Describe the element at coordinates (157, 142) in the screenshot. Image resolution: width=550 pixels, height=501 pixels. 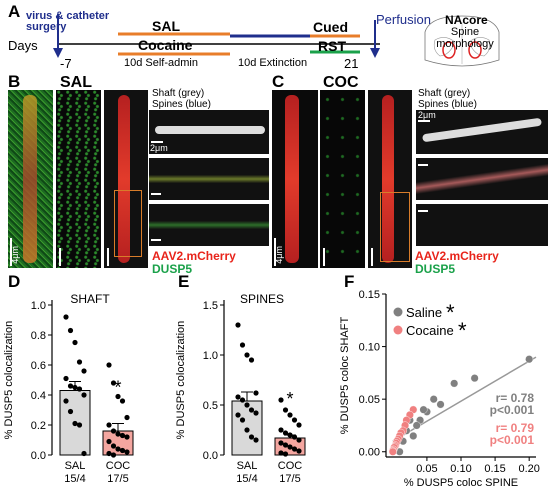
I see `sal-render-scale` at that location.